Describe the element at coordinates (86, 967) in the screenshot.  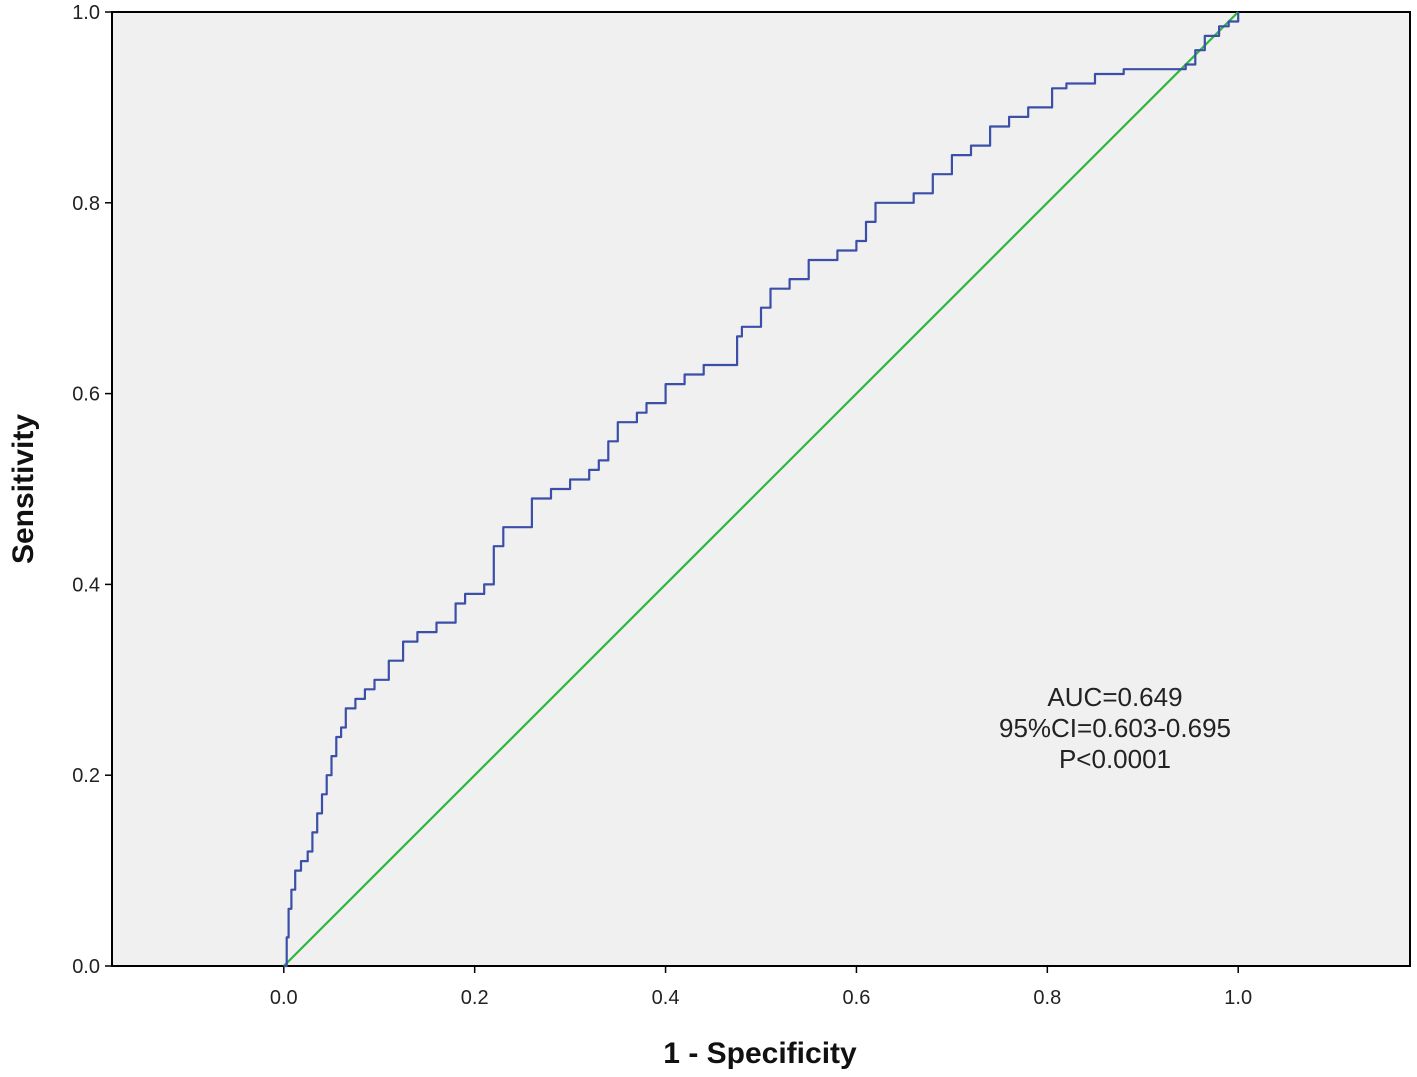
I see `y-tick-label: 0.0` at that location.